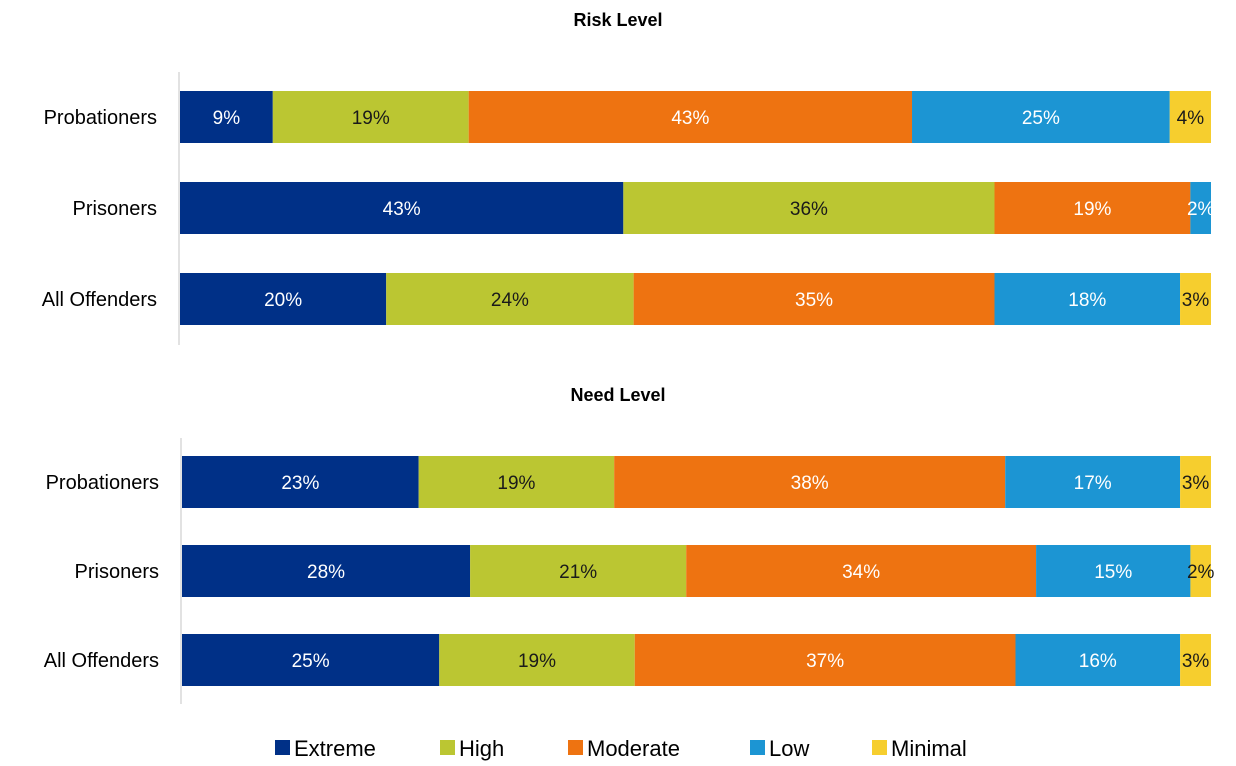 The height and width of the screenshot is (766, 1236). I want to click on legend-label: Low, so click(789, 748).